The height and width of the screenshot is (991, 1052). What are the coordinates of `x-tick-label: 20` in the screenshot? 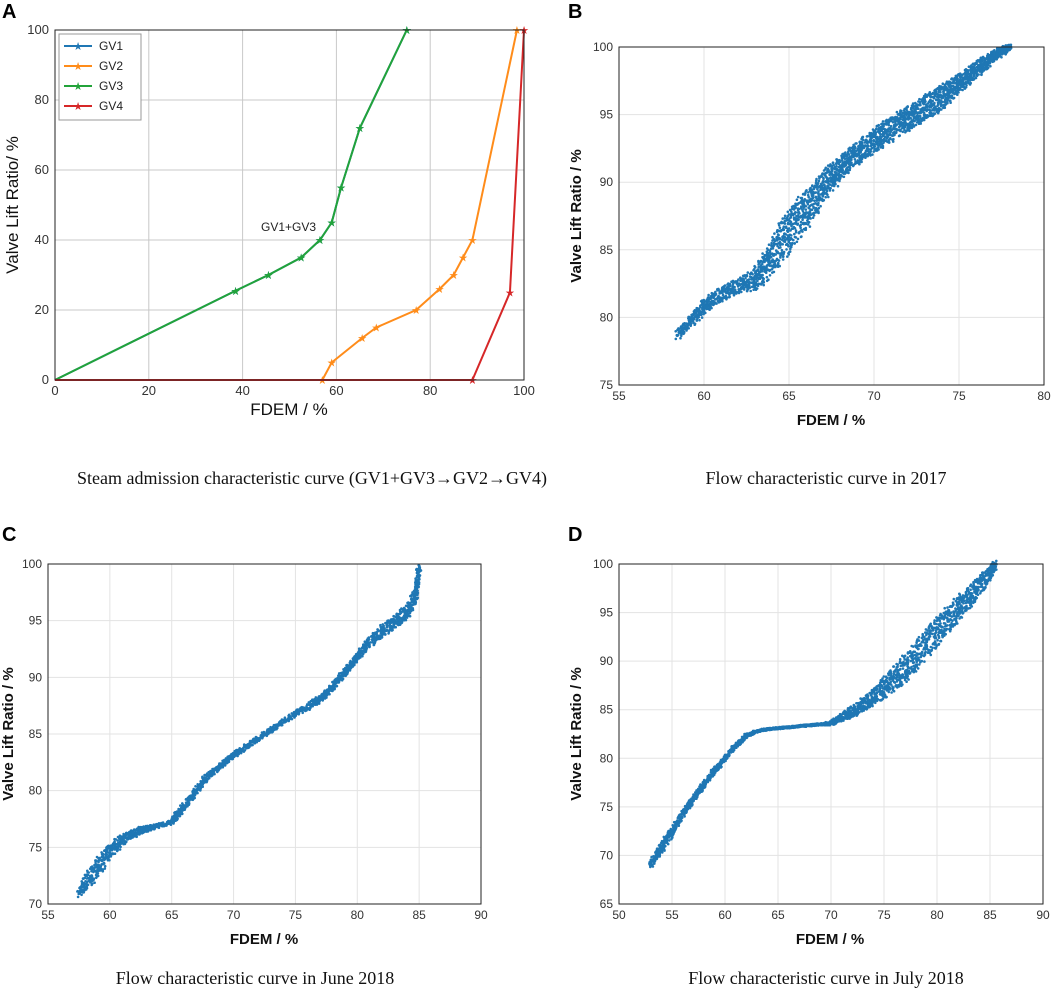 It's located at (149, 390).